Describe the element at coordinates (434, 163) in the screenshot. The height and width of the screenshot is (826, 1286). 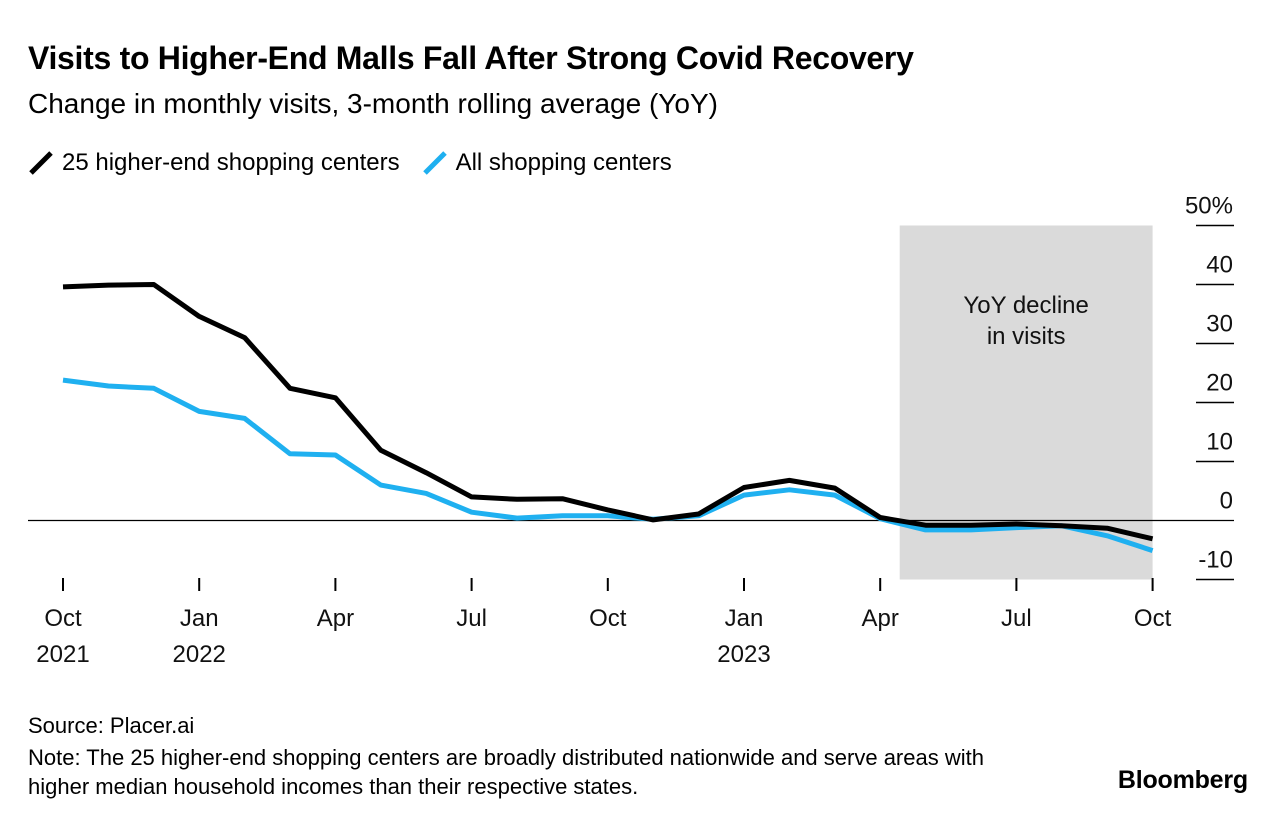
I see `legend-swatch-all-centers-icon` at that location.